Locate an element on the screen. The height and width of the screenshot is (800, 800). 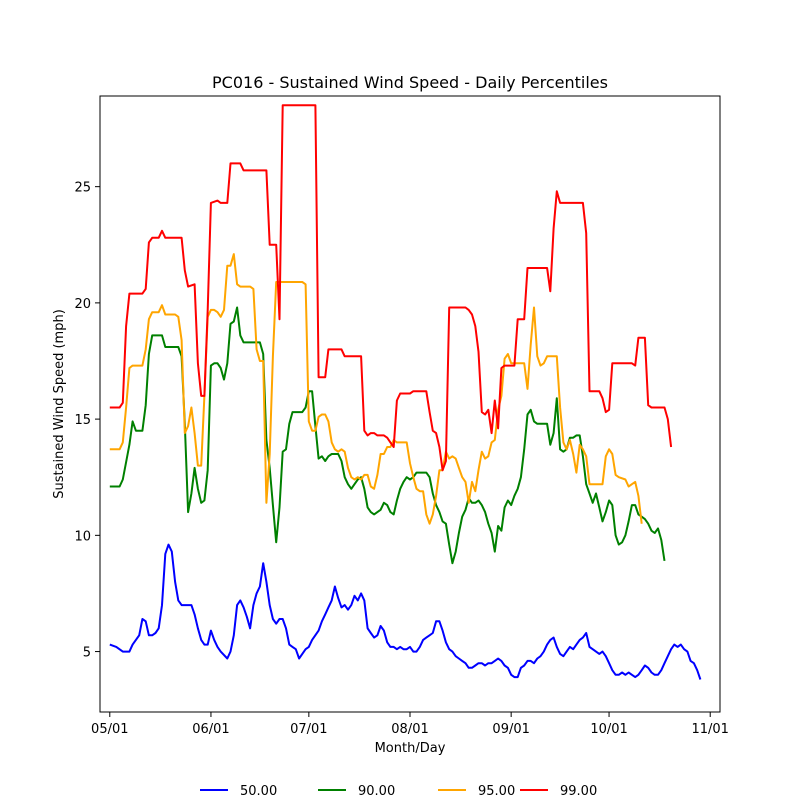
x-tick-label: 08/01 is located at coordinates (409, 729).